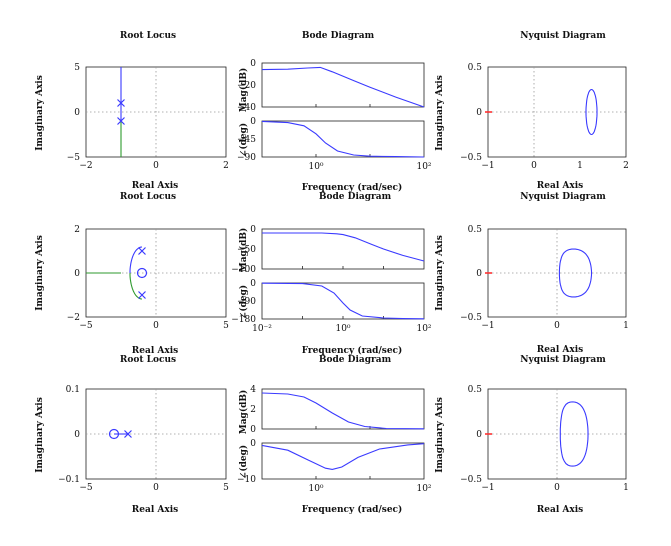 The height and width of the screenshot is (546, 671). Describe the element at coordinates (226, 326) in the screenshot. I see `r2-rootlocus-xtick: 5` at that location.